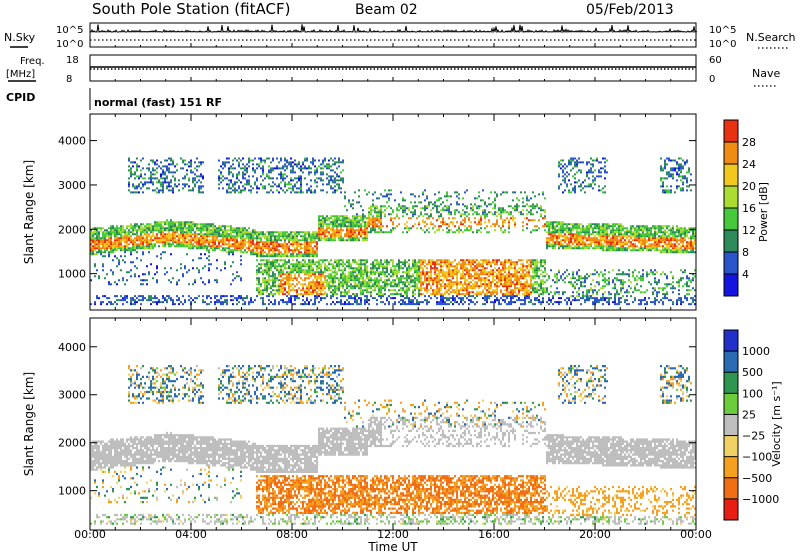 The image size is (800, 554). I want to click on nave-tick-bottom: 0, so click(712, 79).